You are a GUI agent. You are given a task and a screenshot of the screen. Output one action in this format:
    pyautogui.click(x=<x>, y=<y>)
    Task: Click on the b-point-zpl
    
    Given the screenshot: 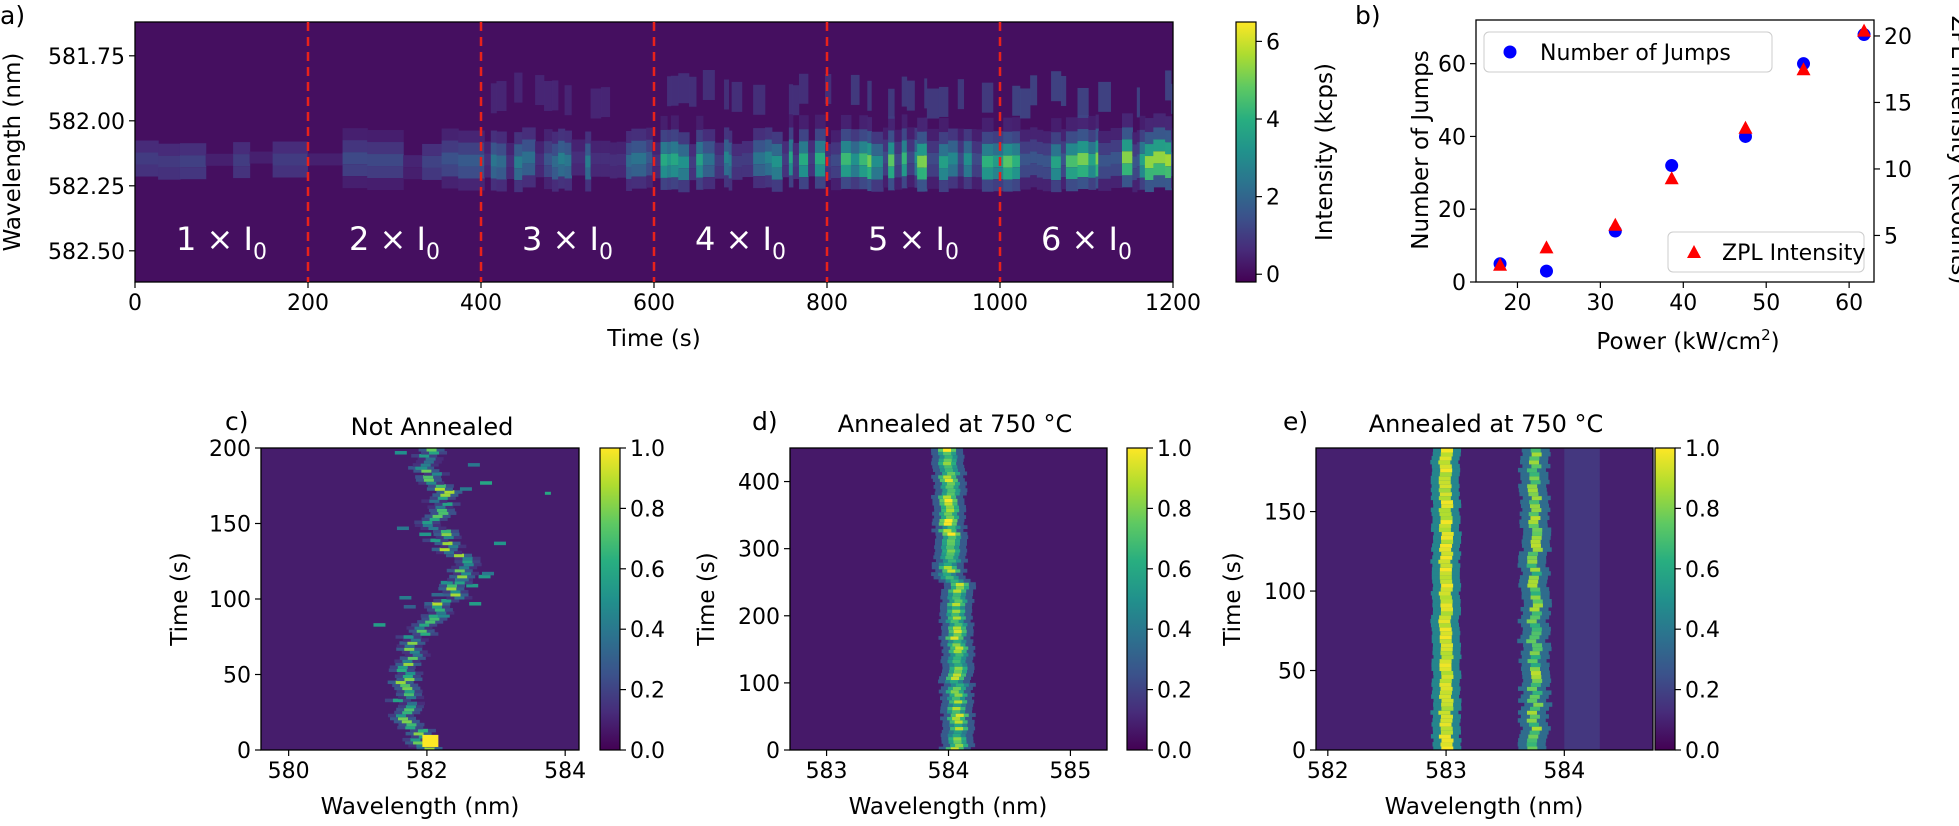 What is the action you would take?
    pyautogui.click(x=1546, y=247)
    